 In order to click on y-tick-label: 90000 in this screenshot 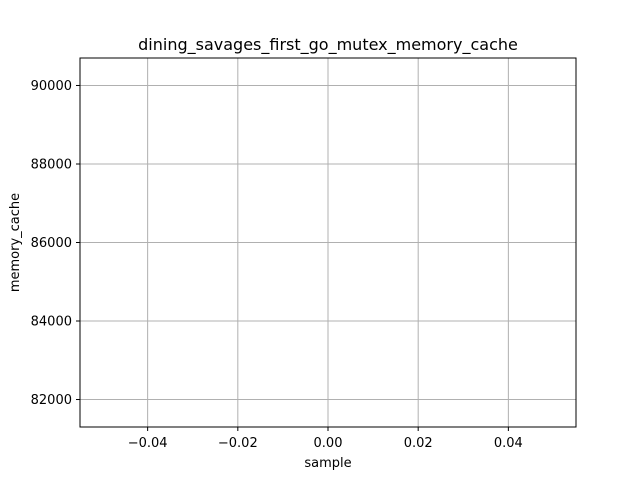, I will do `click(51, 86)`.